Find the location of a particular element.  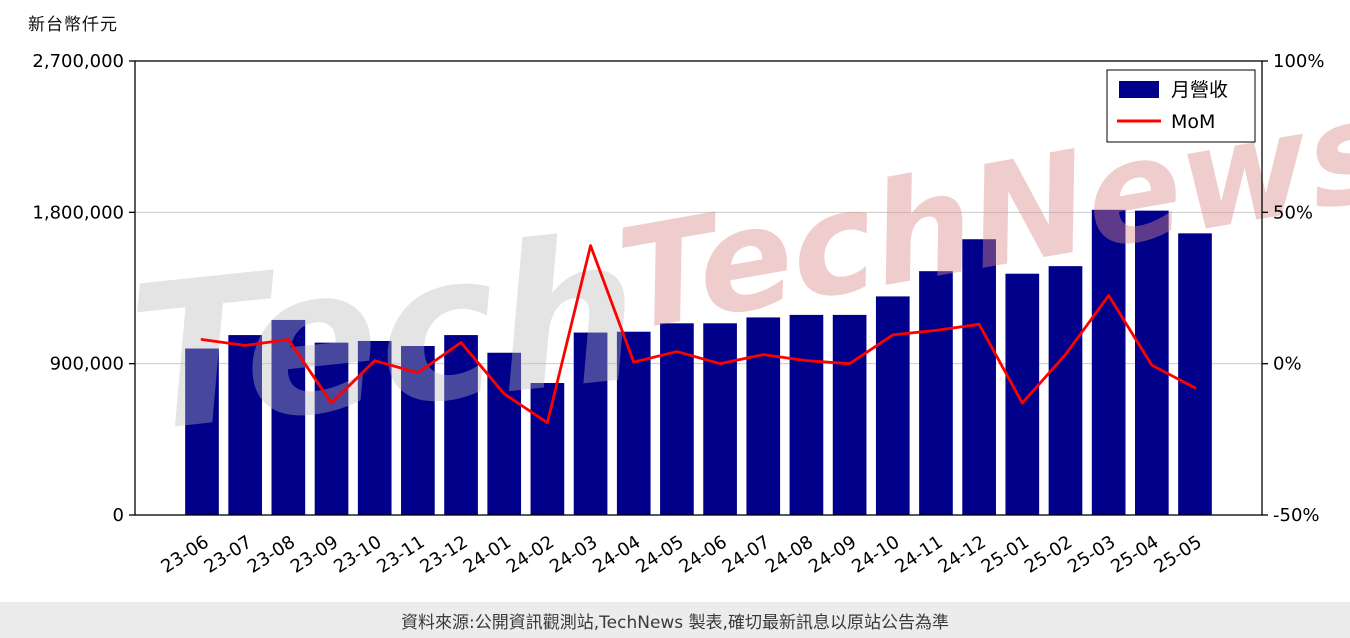

source-footer-text: 資料來源:公開資訊觀測站,TechNews 製表,確切最新訊息以原站公告為準 is located at coordinates (675, 622).